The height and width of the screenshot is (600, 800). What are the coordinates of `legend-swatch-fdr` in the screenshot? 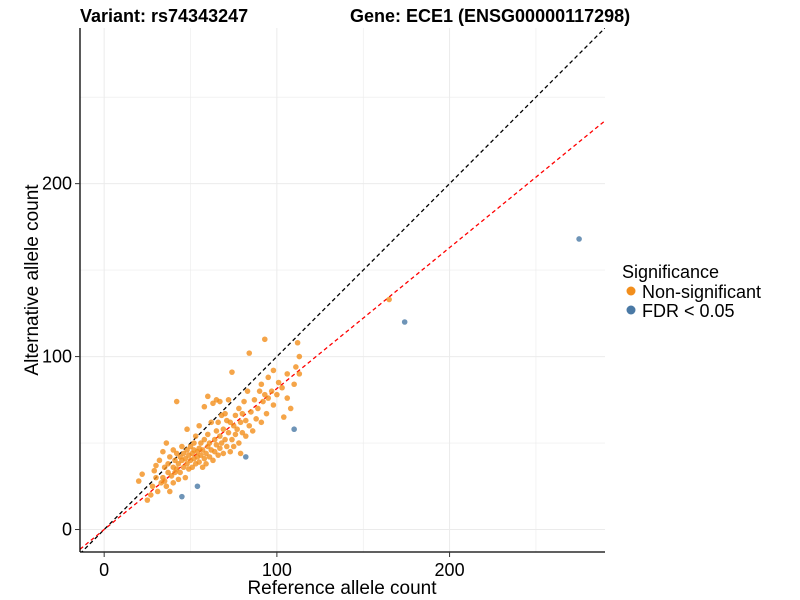 It's located at (631, 310).